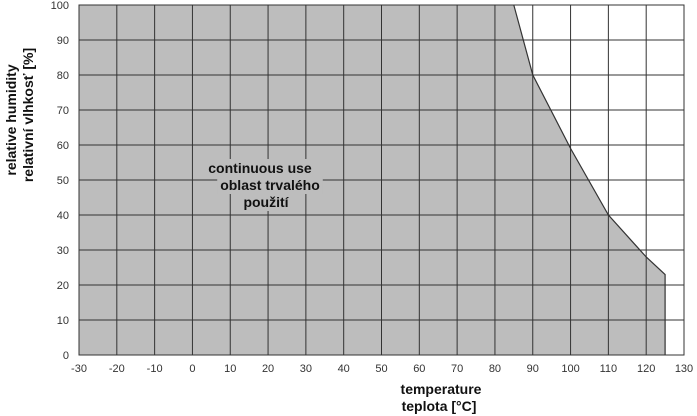 This screenshot has height=416, width=697. I want to click on x-tick-label: 120, so click(646, 369).